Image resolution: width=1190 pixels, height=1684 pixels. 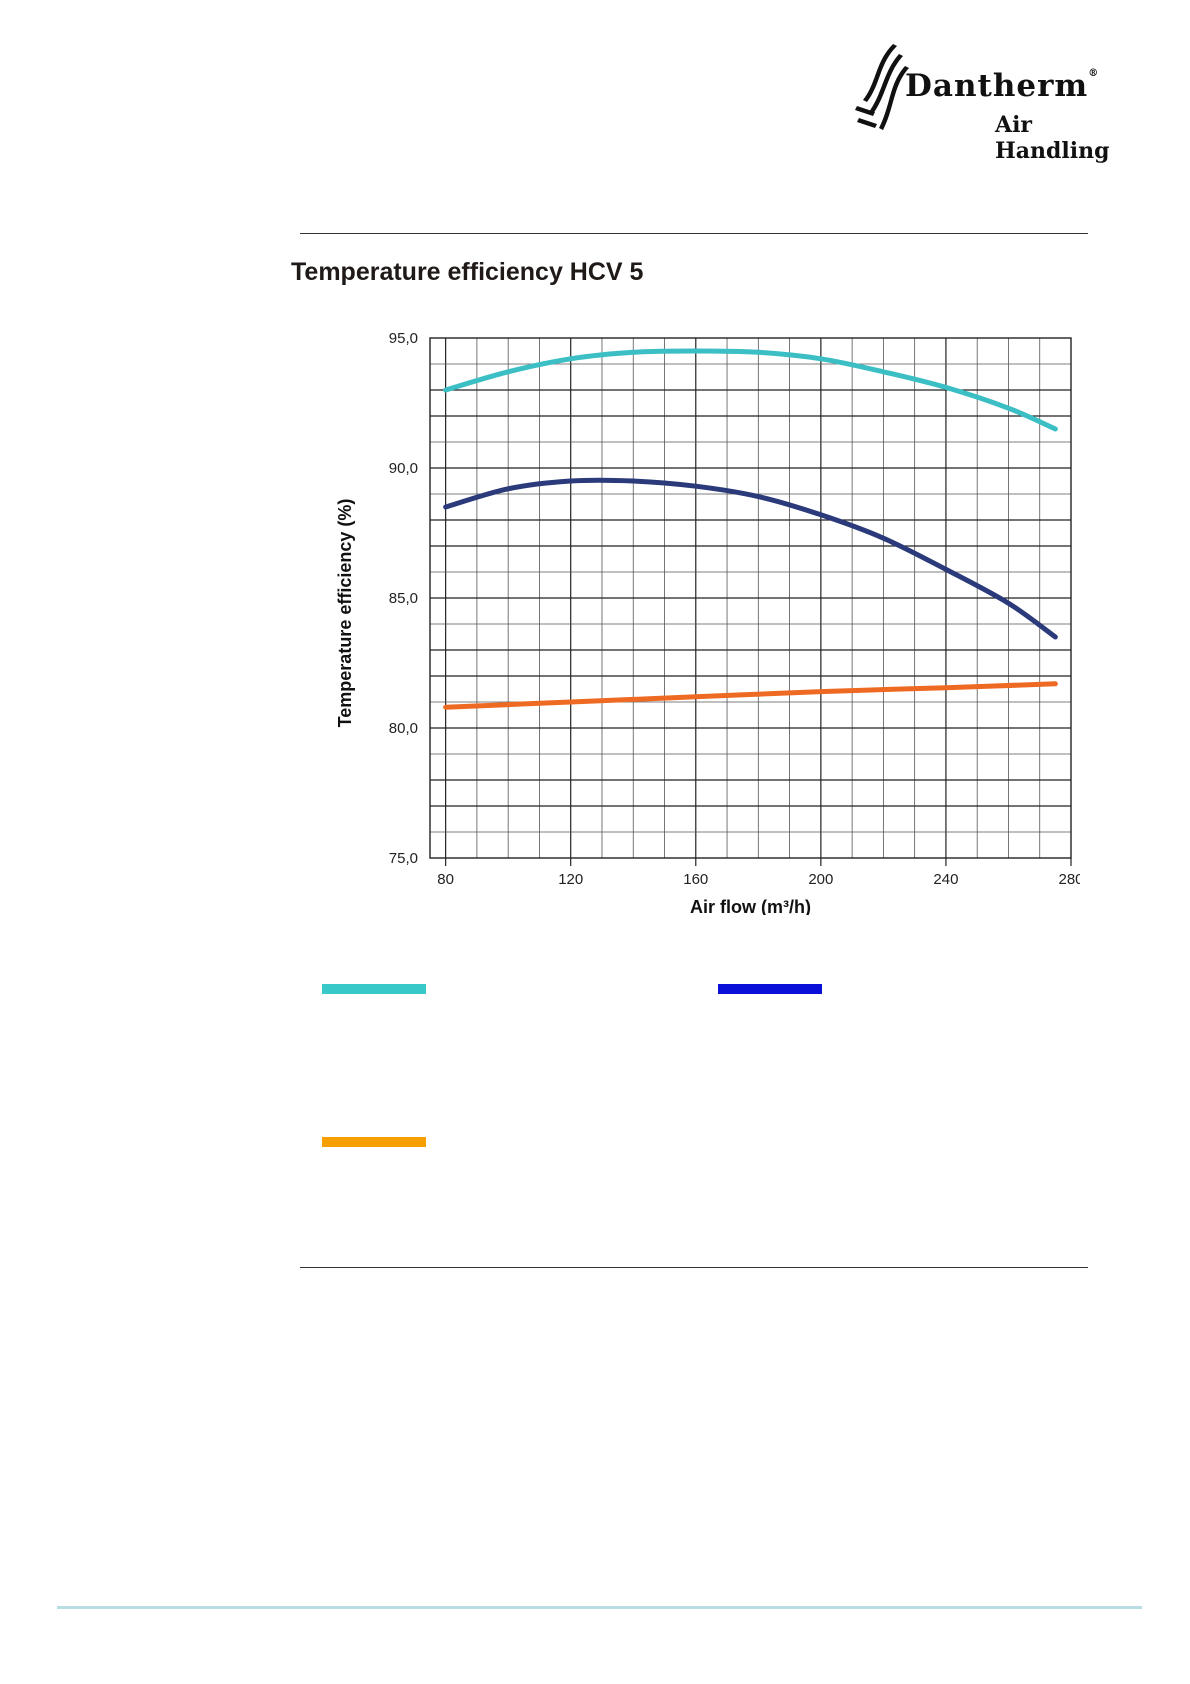 I want to click on y-tick-label: 80,0, so click(x=403, y=728).